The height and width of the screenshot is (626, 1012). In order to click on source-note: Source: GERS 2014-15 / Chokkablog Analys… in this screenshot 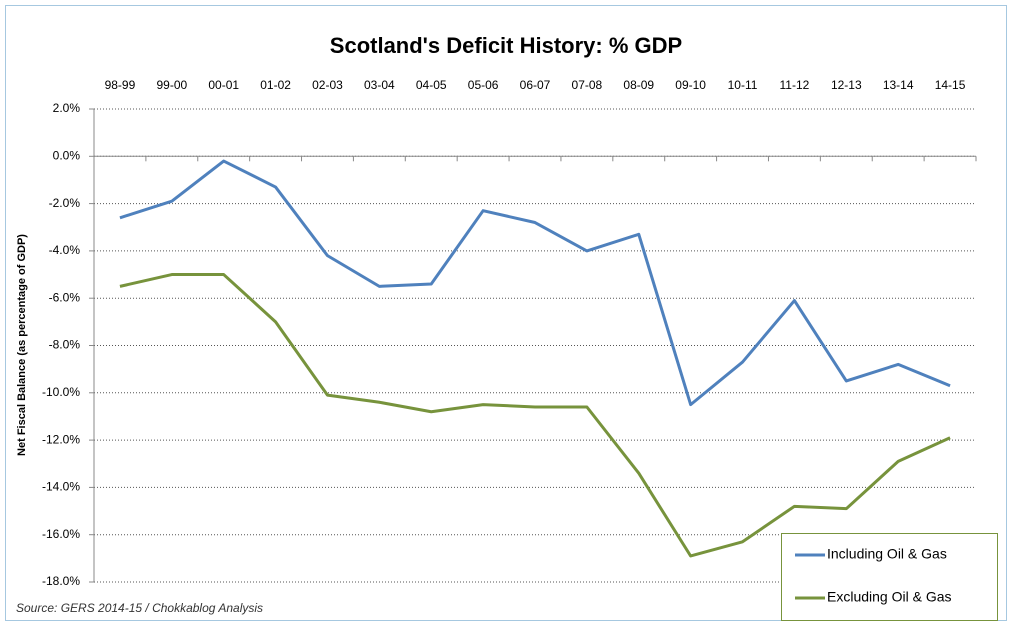, I will do `click(139, 608)`.